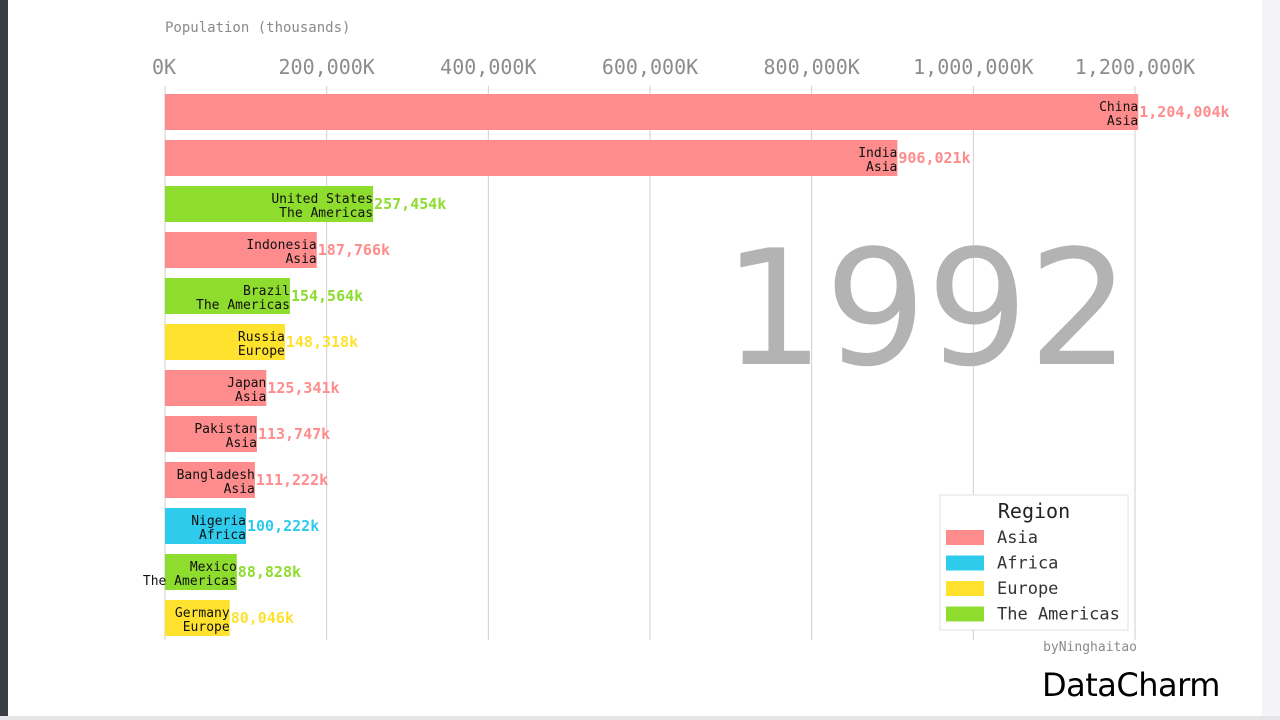  I want to click on bar-country-label: Japan, so click(246, 383).